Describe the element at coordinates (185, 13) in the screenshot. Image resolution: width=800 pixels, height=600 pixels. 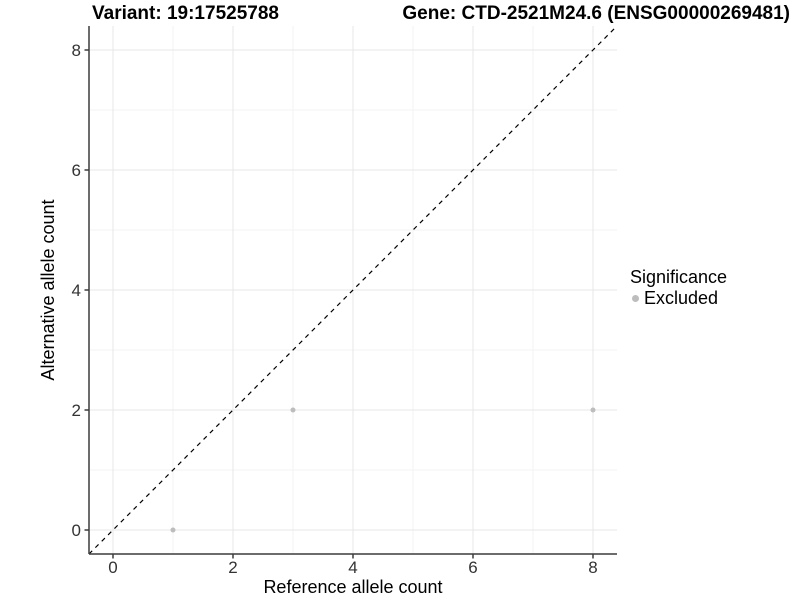
I see `plot-title-variant: Variant: 19:17525788` at that location.